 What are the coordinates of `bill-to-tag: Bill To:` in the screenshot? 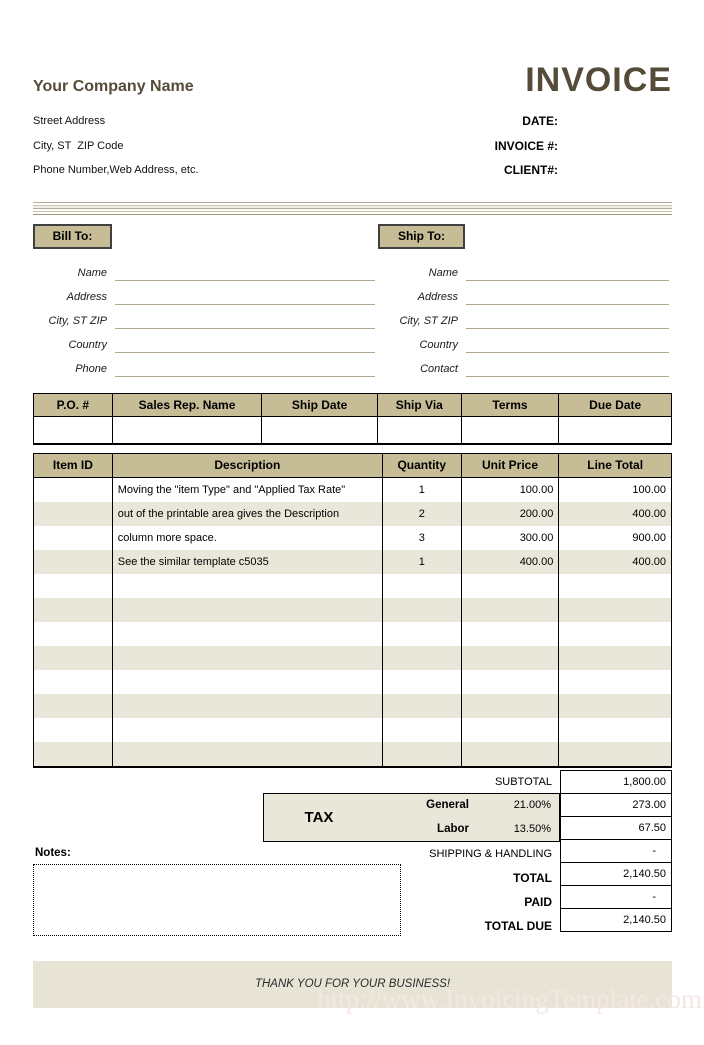 It's located at (72, 236).